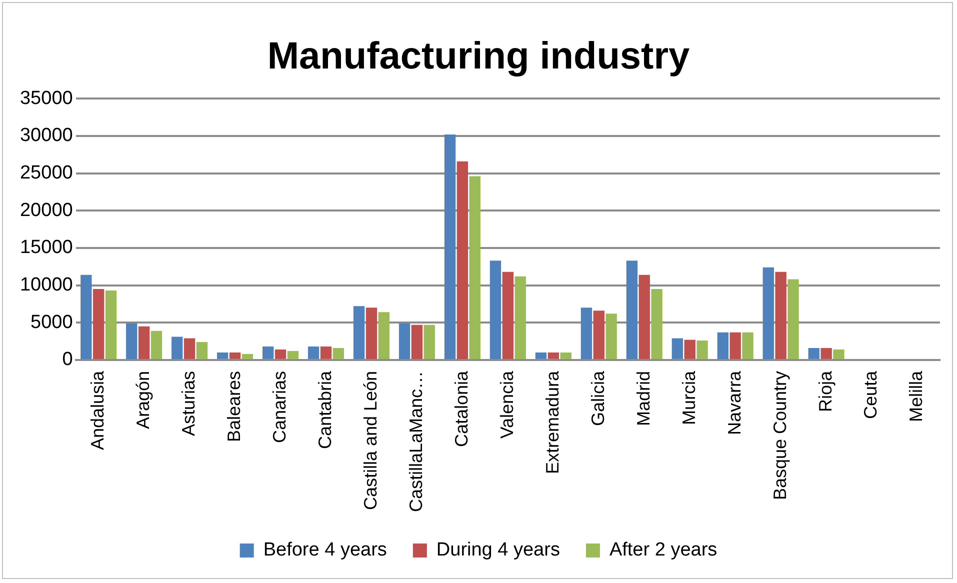 This screenshot has height=583, width=957. Describe the element at coordinates (46, 173) in the screenshot. I see `y-tick-label: 25000` at that location.